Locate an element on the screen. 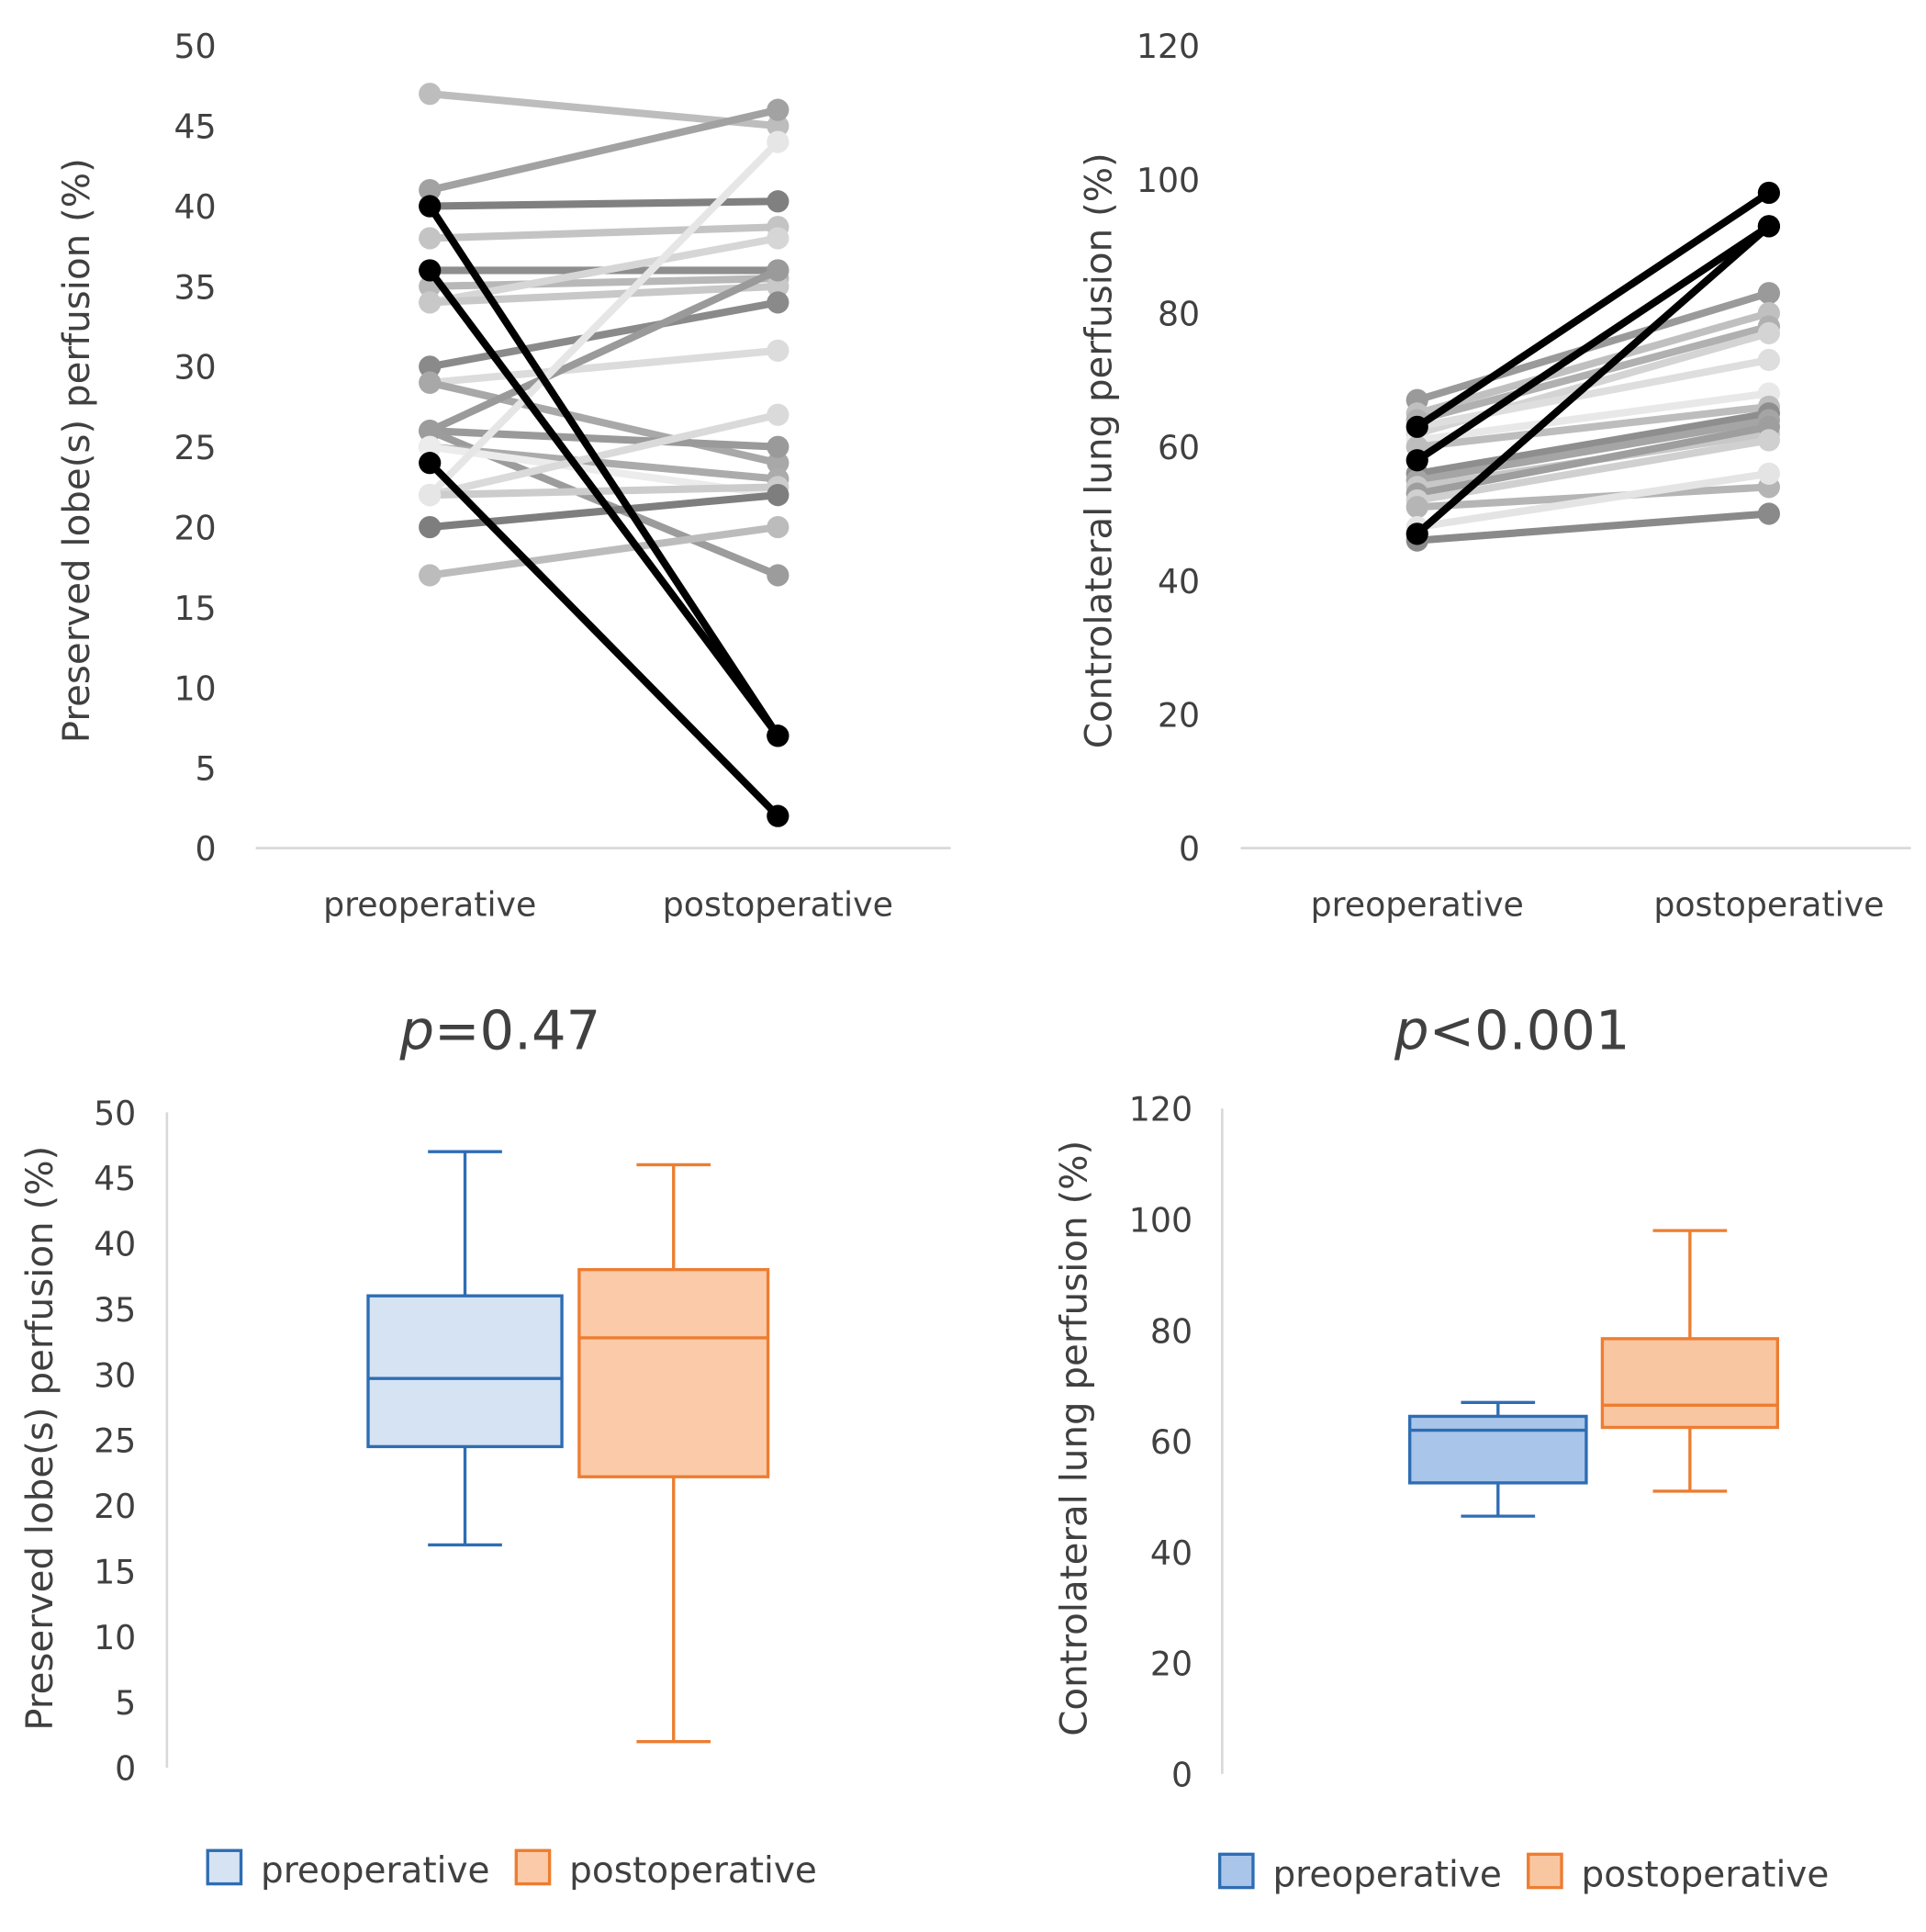 The width and height of the screenshot is (1926, 1932). x-tick-label: preoperative is located at coordinates (429, 905).